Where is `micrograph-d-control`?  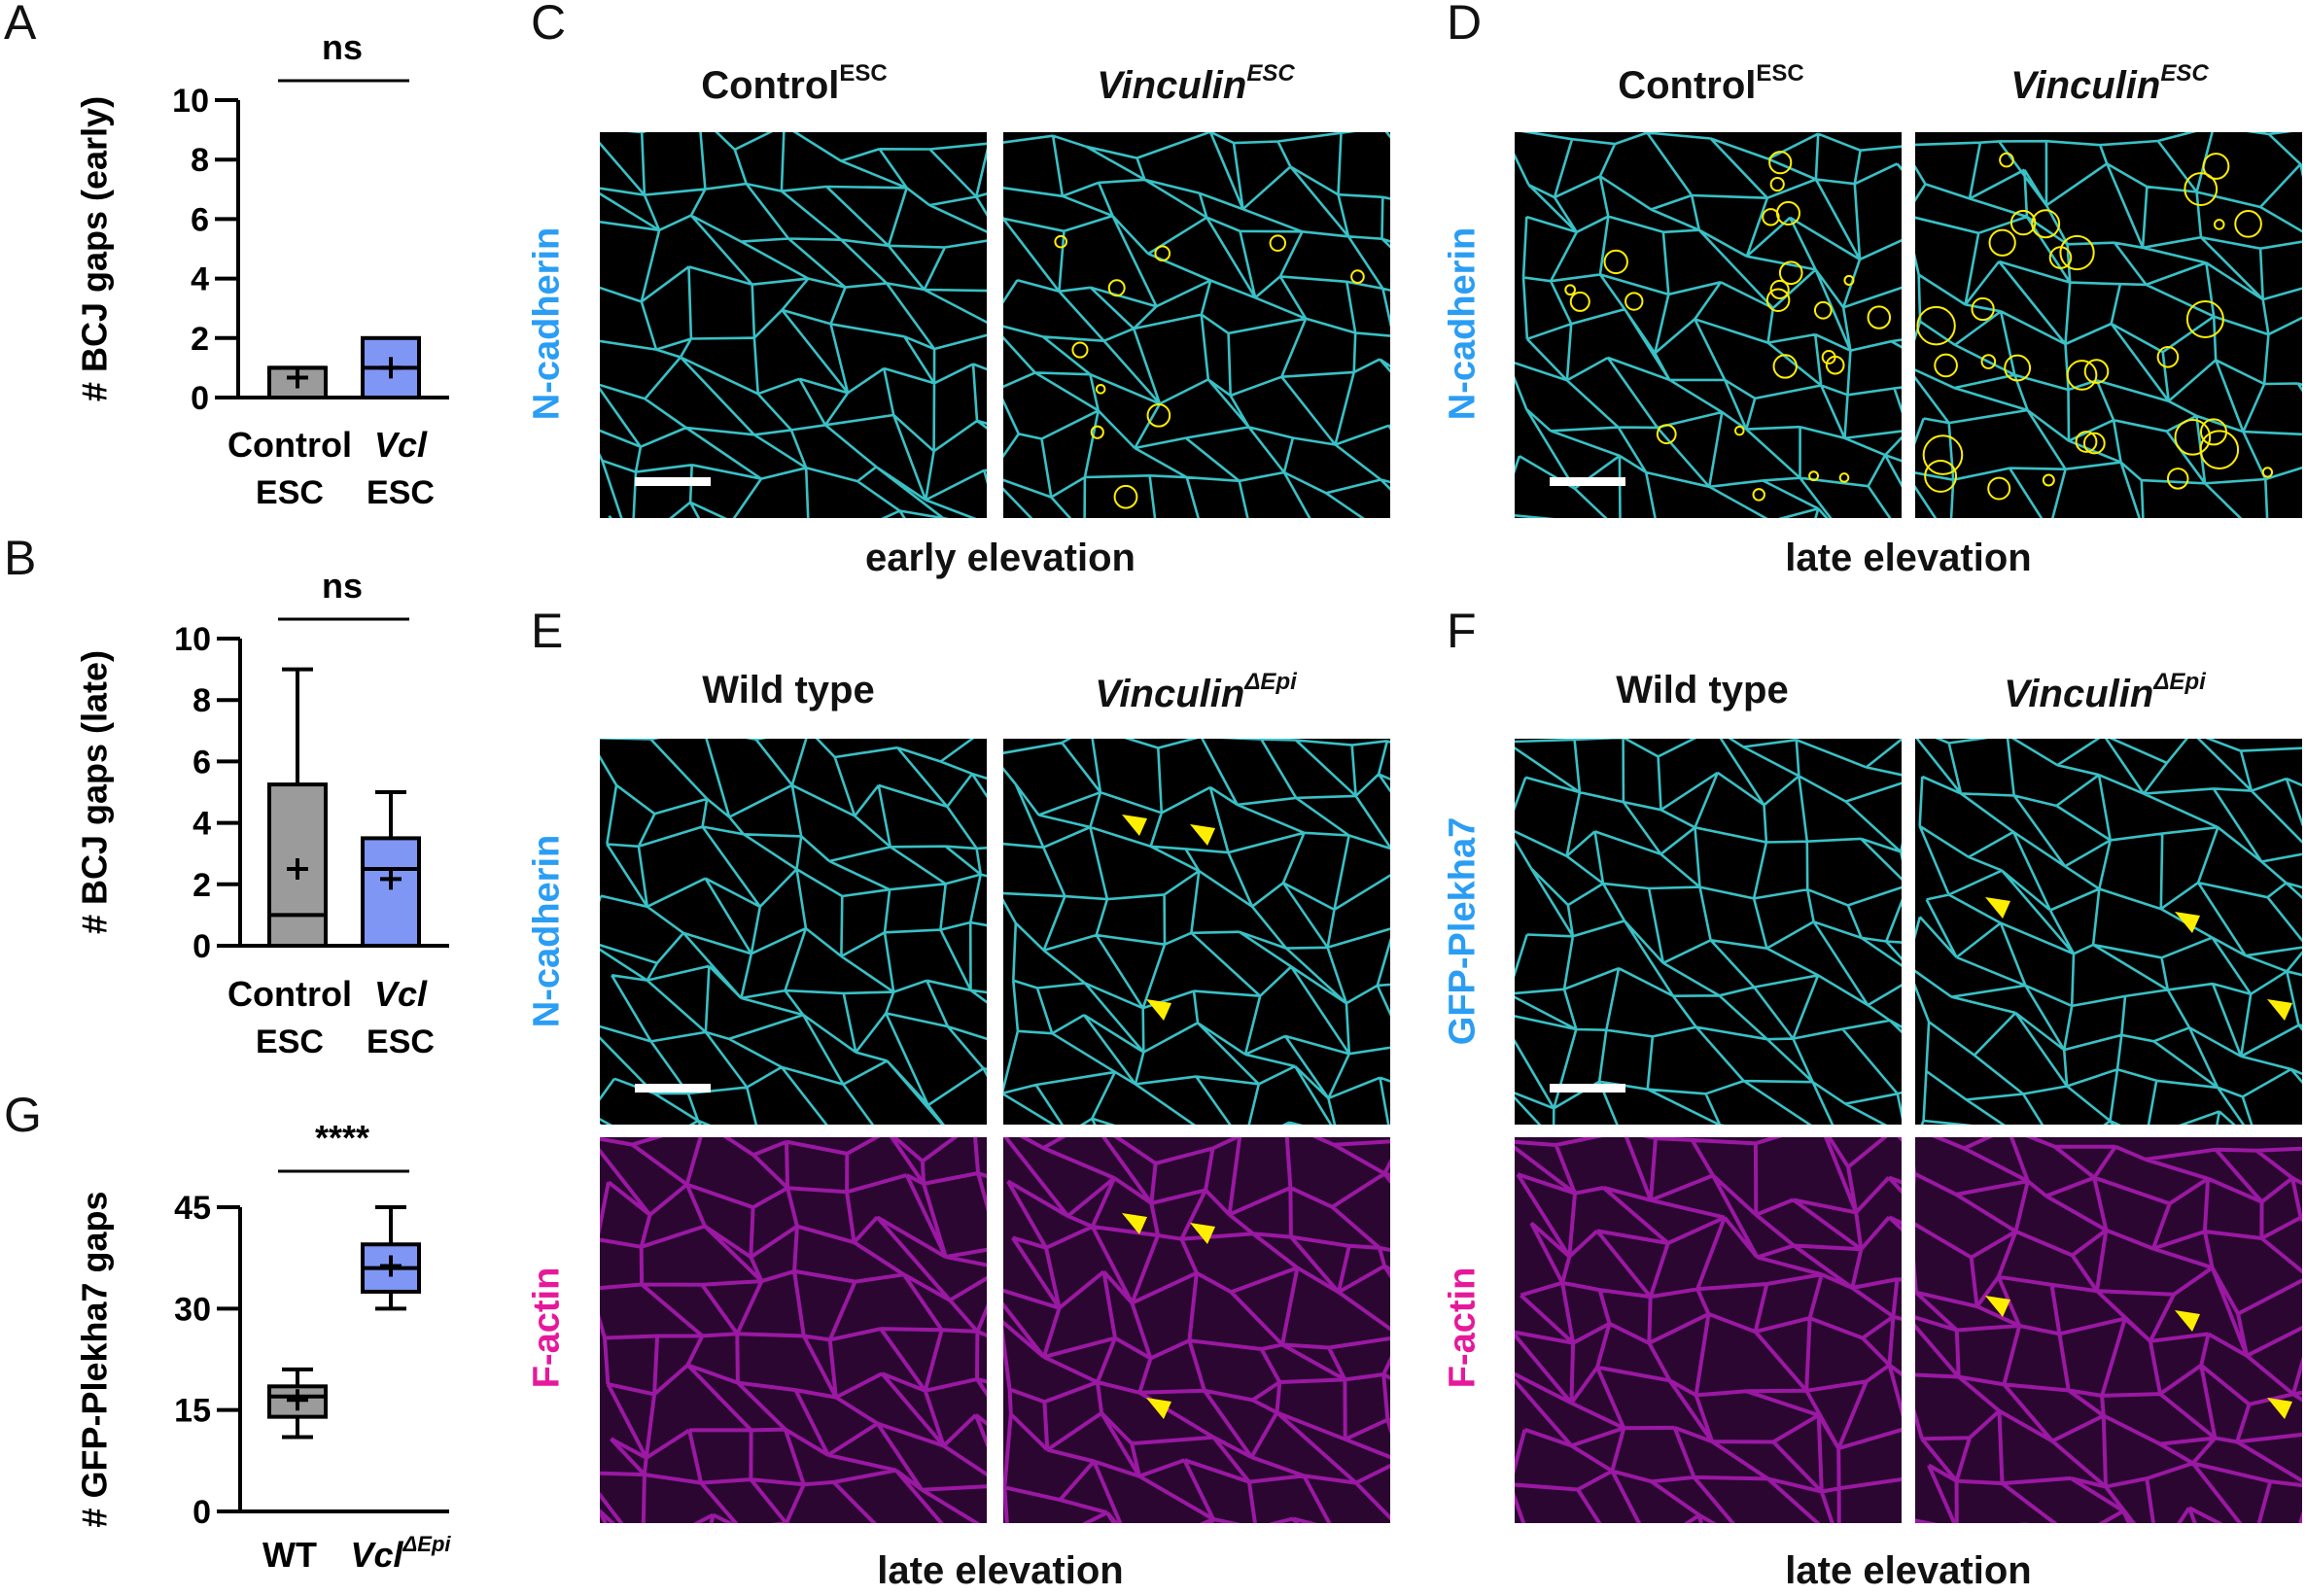
micrograph-d-control is located at coordinates (1708, 325).